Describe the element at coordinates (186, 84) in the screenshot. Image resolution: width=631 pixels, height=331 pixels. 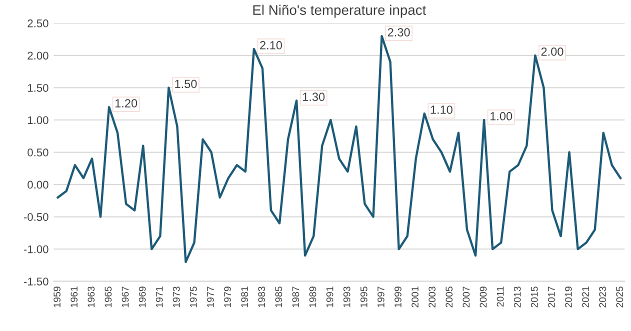
I see `data-label: 1.50` at that location.